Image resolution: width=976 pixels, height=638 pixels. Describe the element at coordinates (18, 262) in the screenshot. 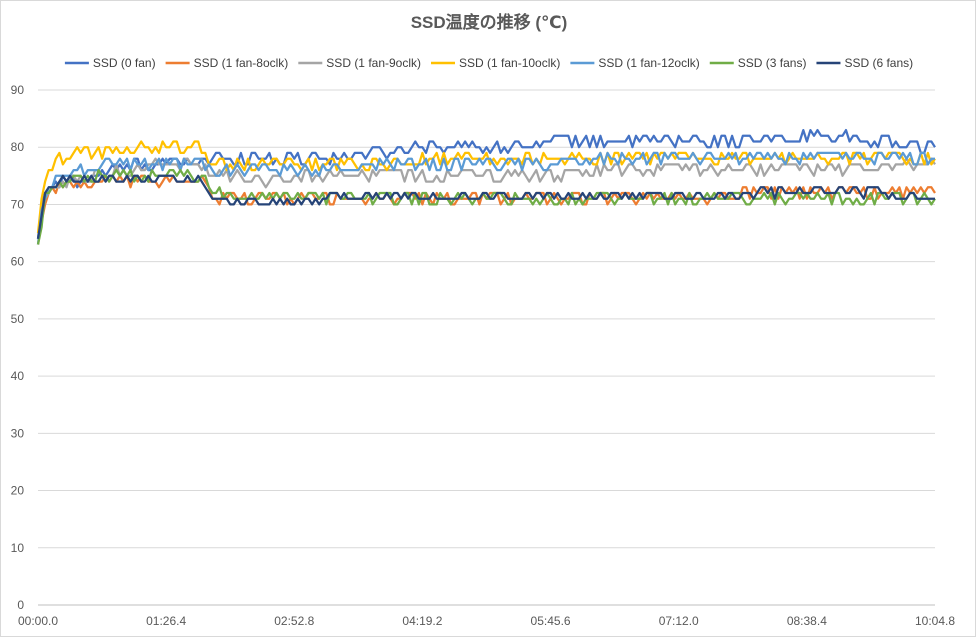

I see `y-tick-label: 60` at that location.